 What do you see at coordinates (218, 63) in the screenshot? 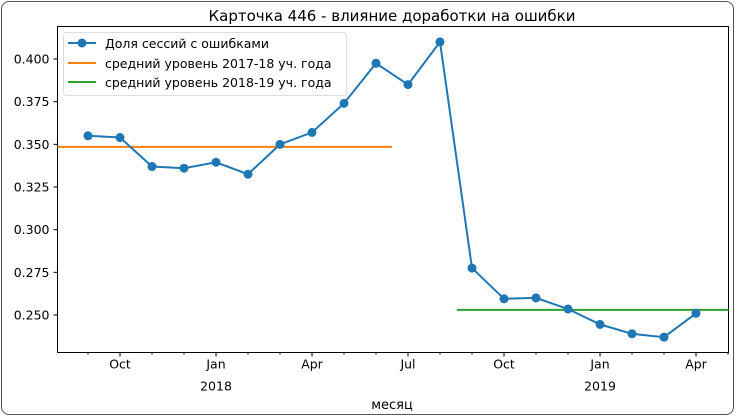
I see `legend-label-mean-2017-18: средний уровень 2017-18 уч. года` at bounding box center [218, 63].